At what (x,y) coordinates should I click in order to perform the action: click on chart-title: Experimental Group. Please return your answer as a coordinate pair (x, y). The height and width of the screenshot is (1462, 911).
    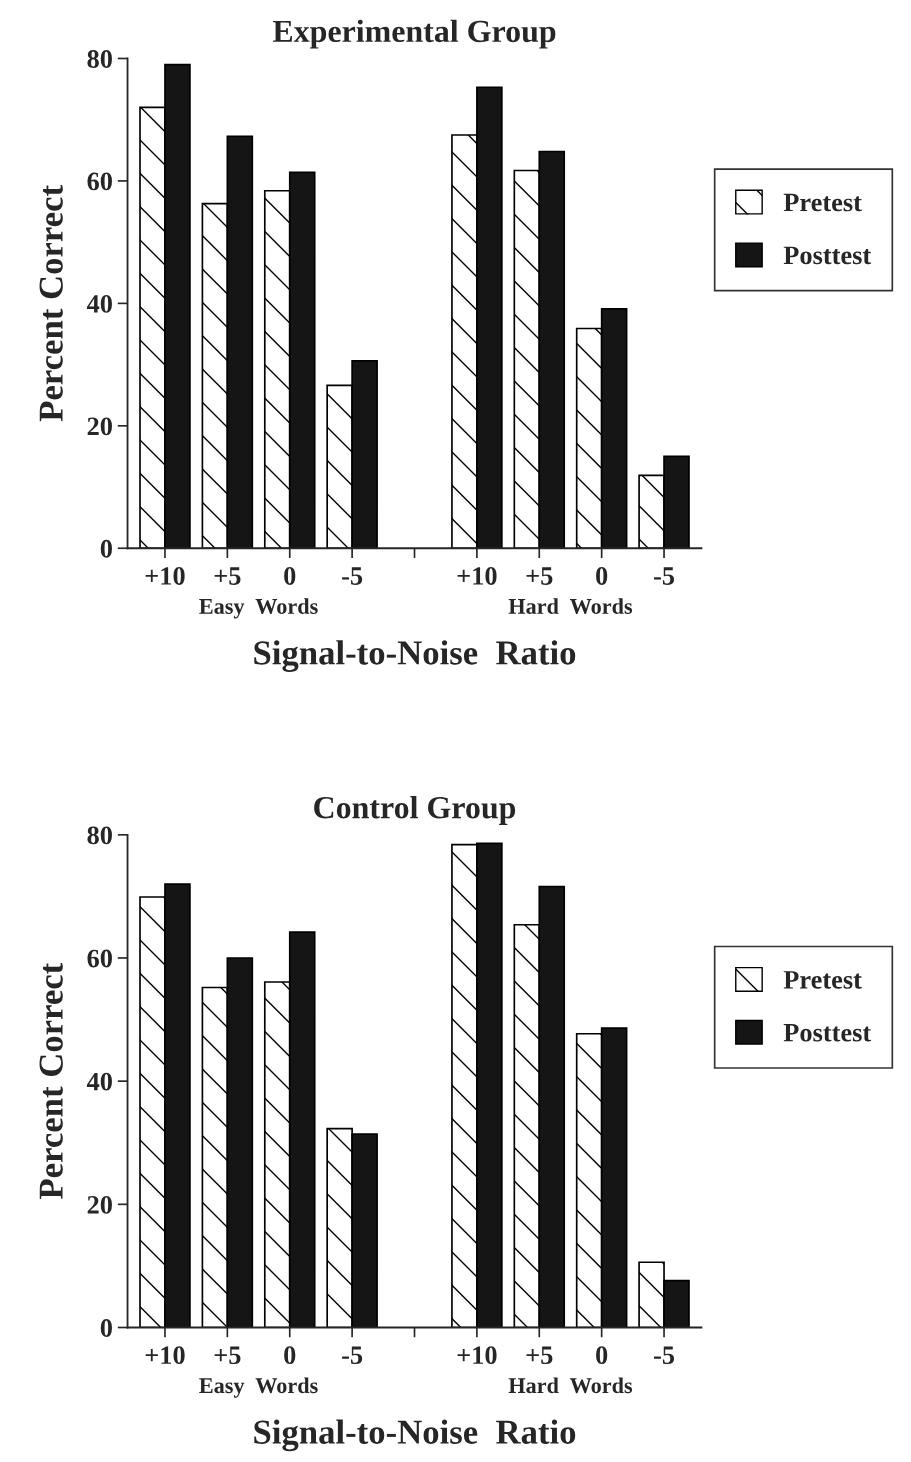
    Looking at the image, I should click on (414, 34).